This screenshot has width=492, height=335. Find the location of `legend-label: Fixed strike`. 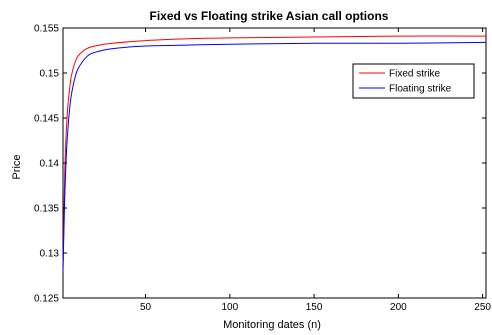

legend-label: Fixed strike is located at coordinates (415, 74).